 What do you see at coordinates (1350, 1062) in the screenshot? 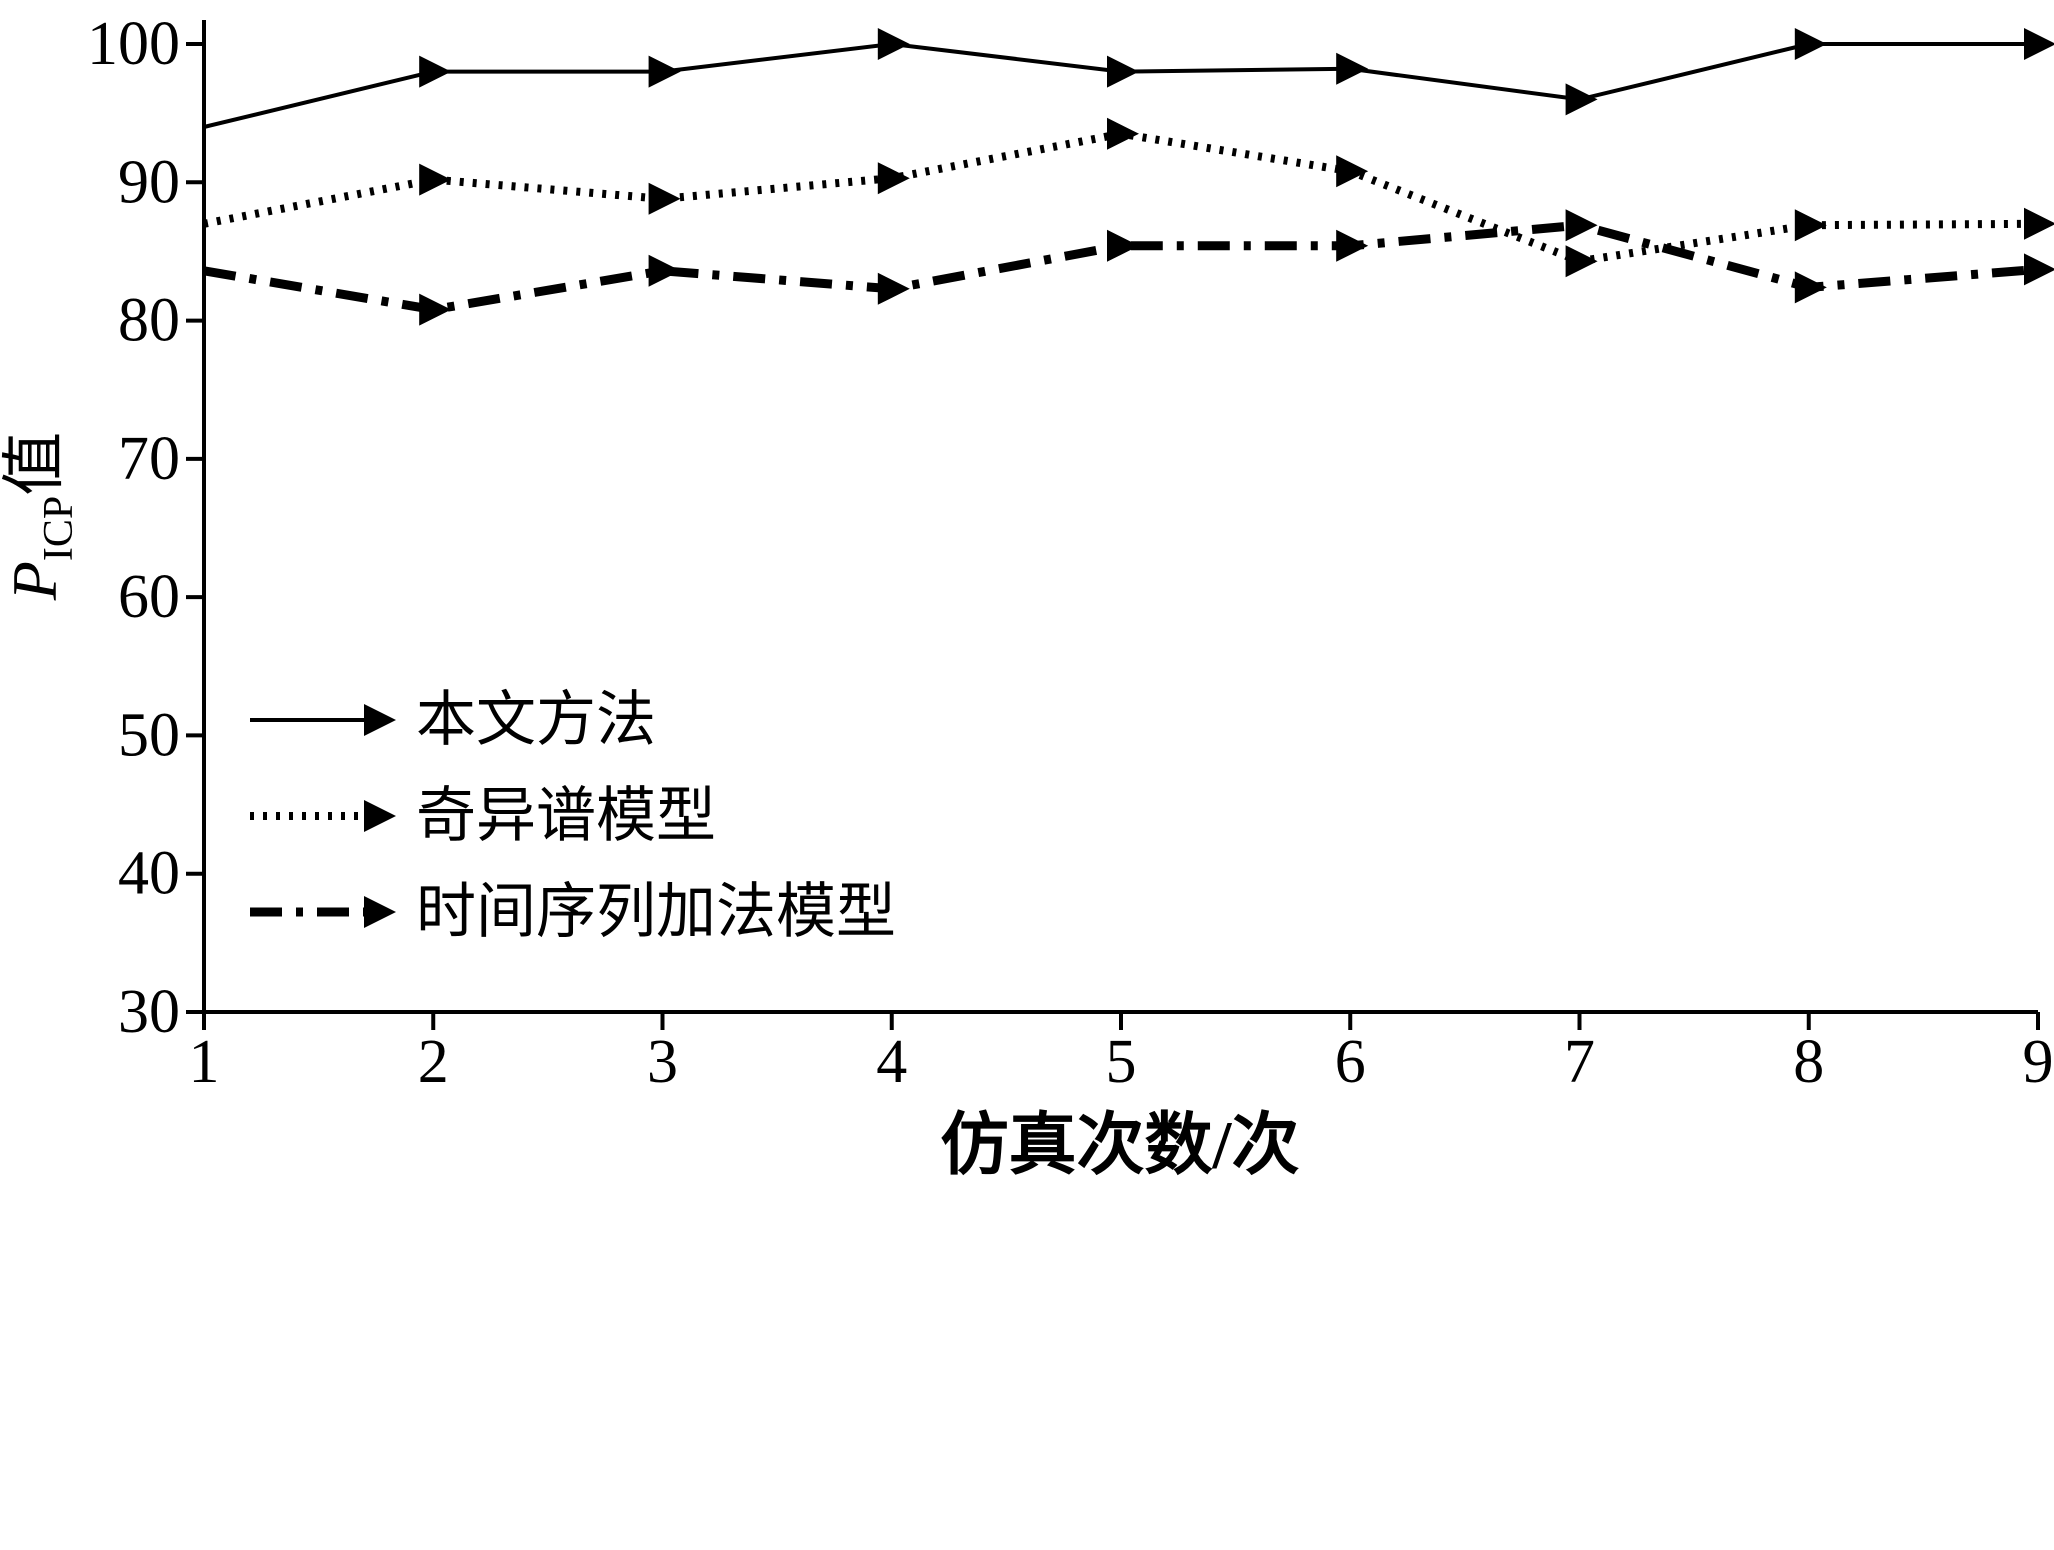
I see `x-tick-label: 6` at bounding box center [1350, 1062].